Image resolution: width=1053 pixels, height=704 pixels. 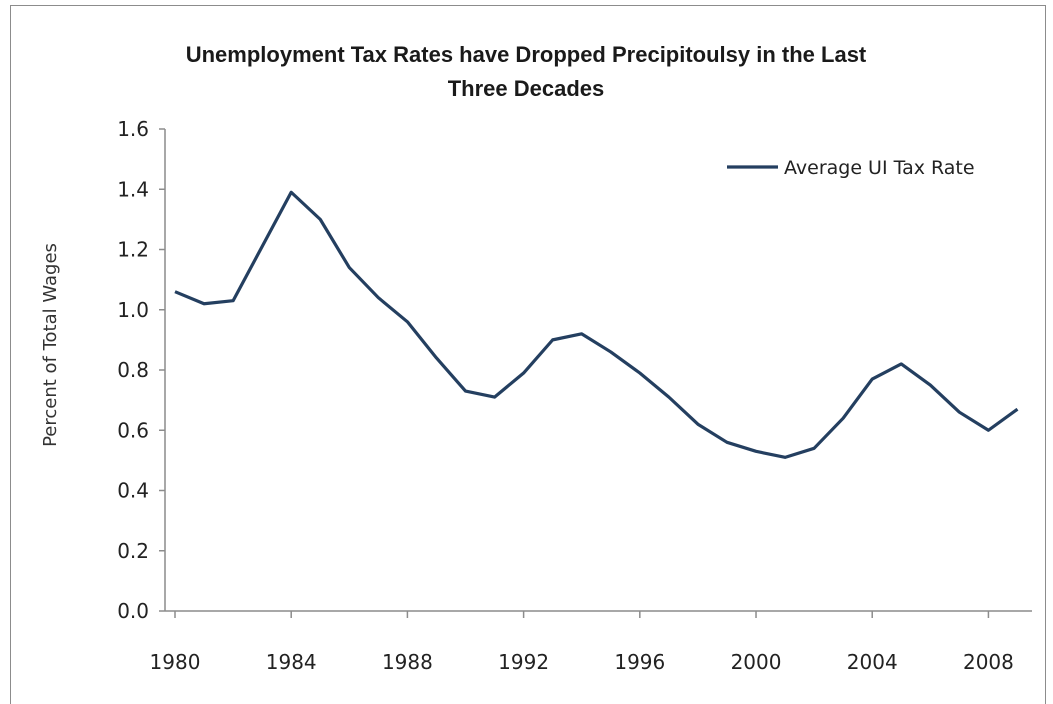 What do you see at coordinates (175, 662) in the screenshot?
I see `x-tick-label: 1980` at bounding box center [175, 662].